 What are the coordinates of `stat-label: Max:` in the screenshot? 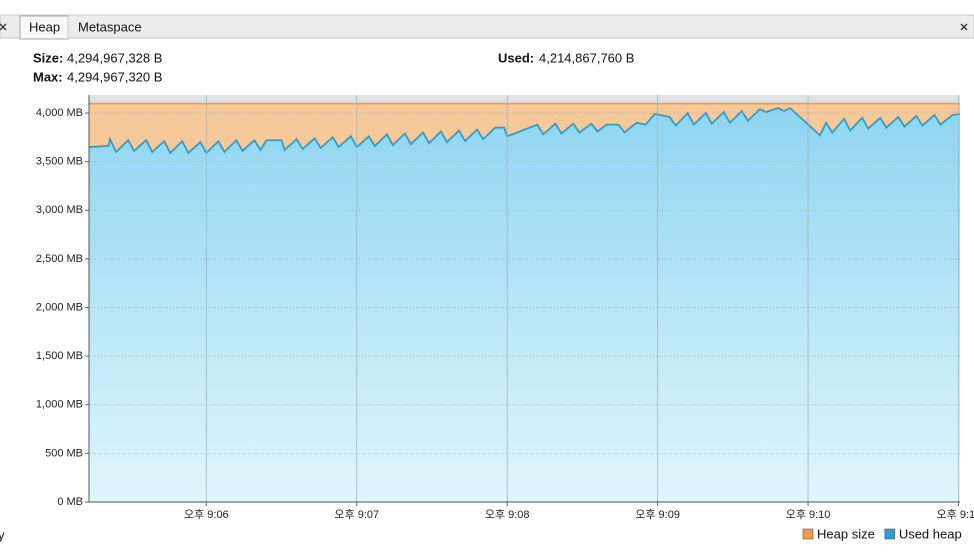 It's located at (48, 76).